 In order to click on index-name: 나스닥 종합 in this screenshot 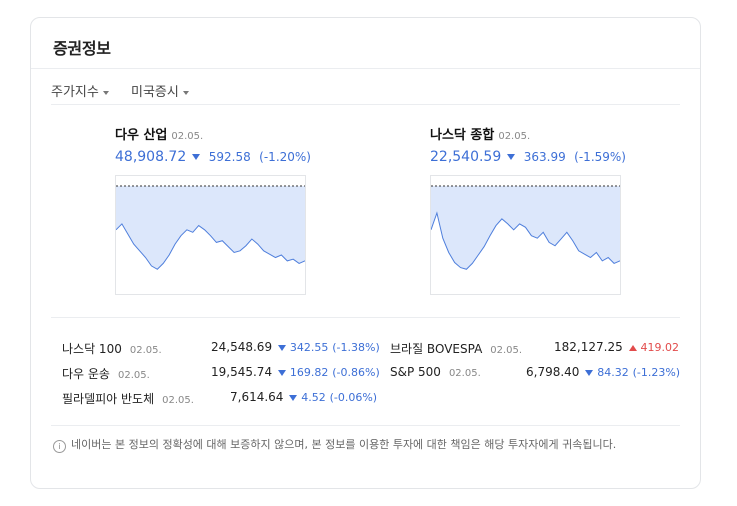, I will do `click(462, 135)`.